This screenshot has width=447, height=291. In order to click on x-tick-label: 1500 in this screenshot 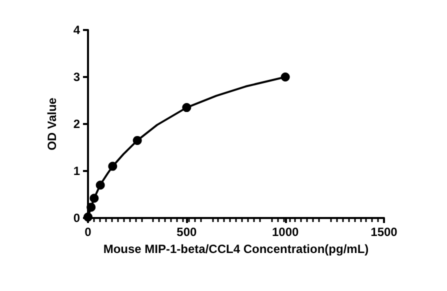, I will do `click(384, 232)`.